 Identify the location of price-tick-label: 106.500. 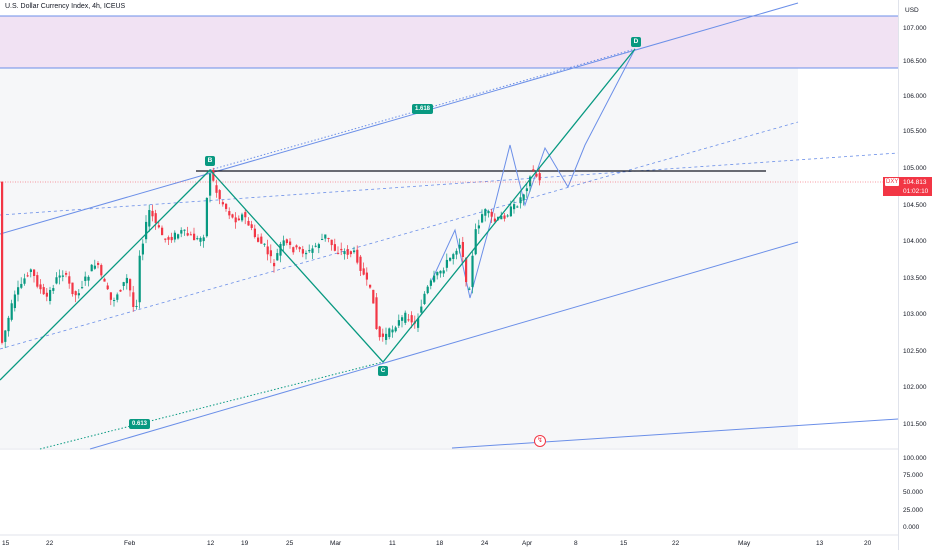
(915, 61).